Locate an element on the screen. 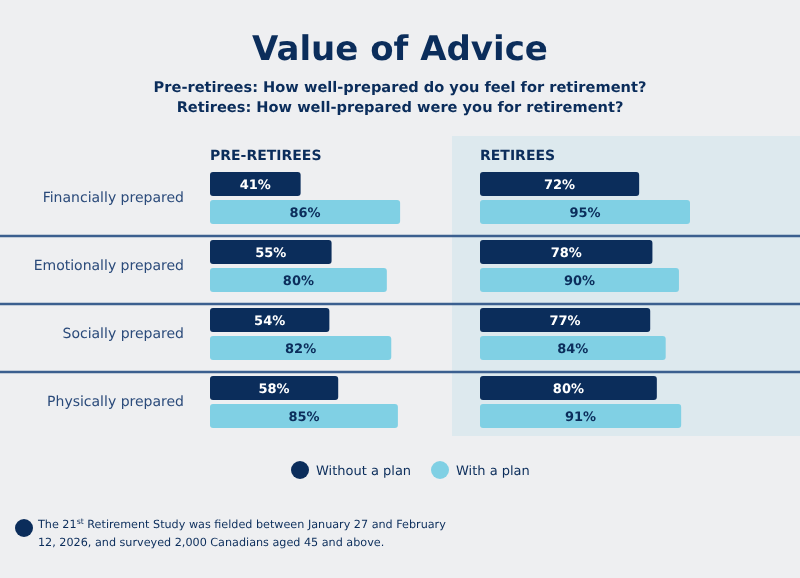 The image size is (800, 578). text: Value of Advice is located at coordinates (400, 50).